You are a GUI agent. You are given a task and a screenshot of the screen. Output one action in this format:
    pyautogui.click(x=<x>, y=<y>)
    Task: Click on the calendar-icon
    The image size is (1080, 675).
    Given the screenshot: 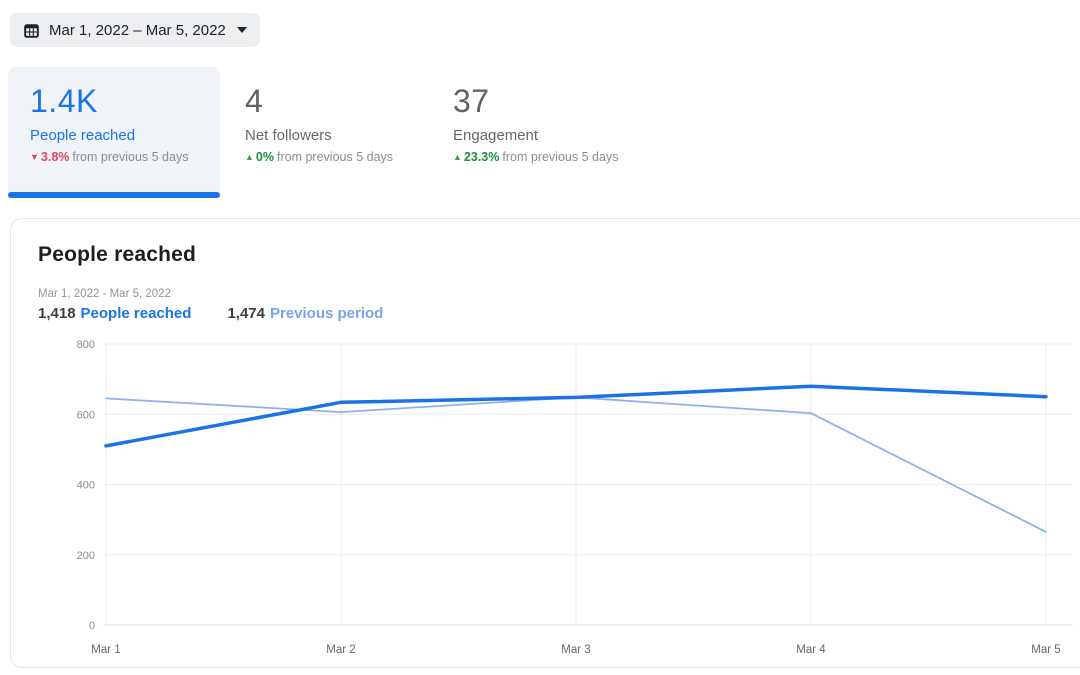 What is the action you would take?
    pyautogui.click(x=31, y=30)
    